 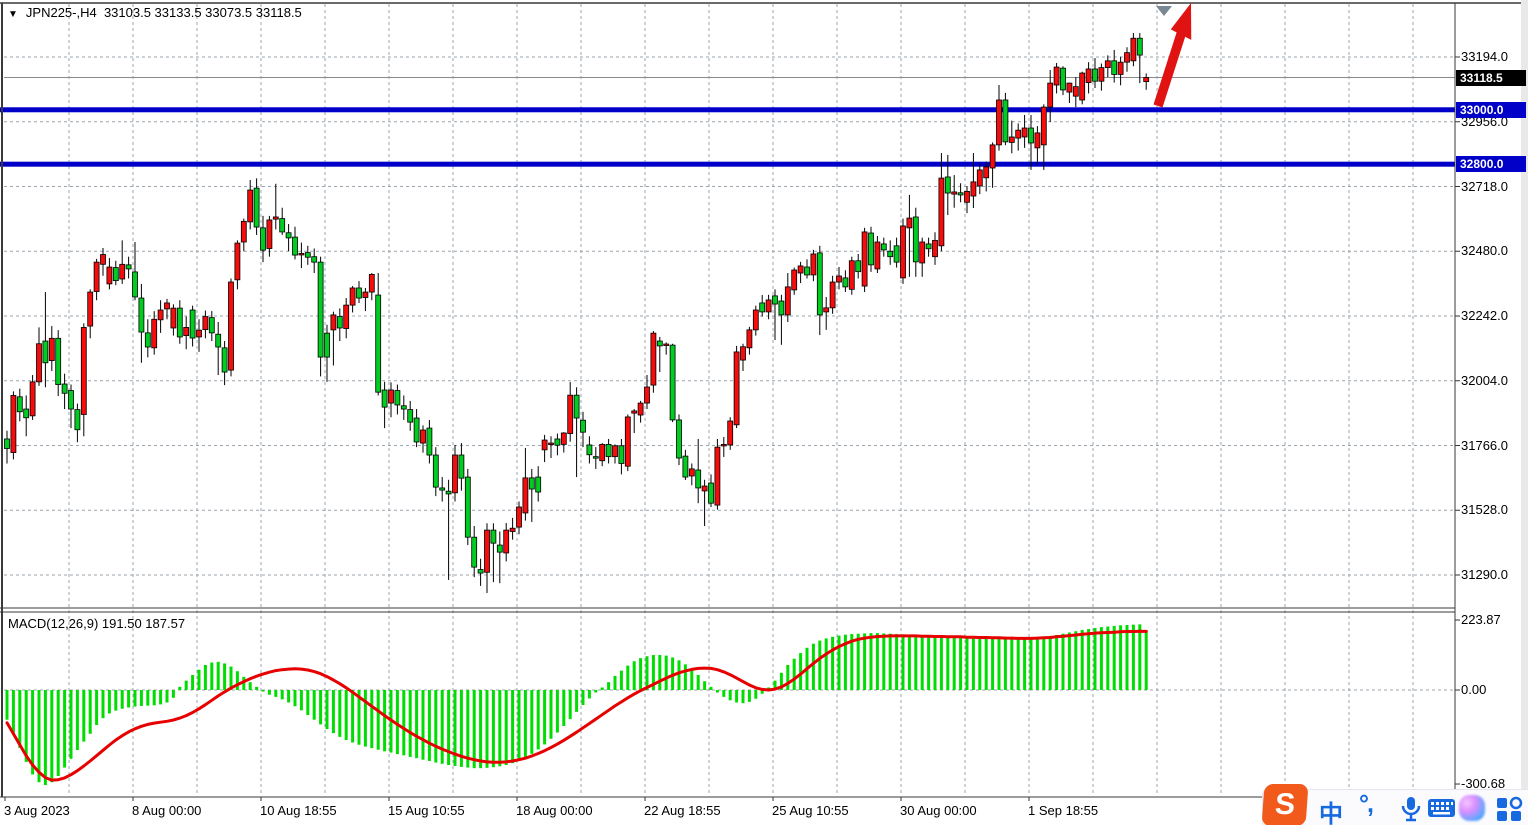 What do you see at coordinates (167, 810) in the screenshot?
I see `time-tick-label: 8 Aug 00:00` at bounding box center [167, 810].